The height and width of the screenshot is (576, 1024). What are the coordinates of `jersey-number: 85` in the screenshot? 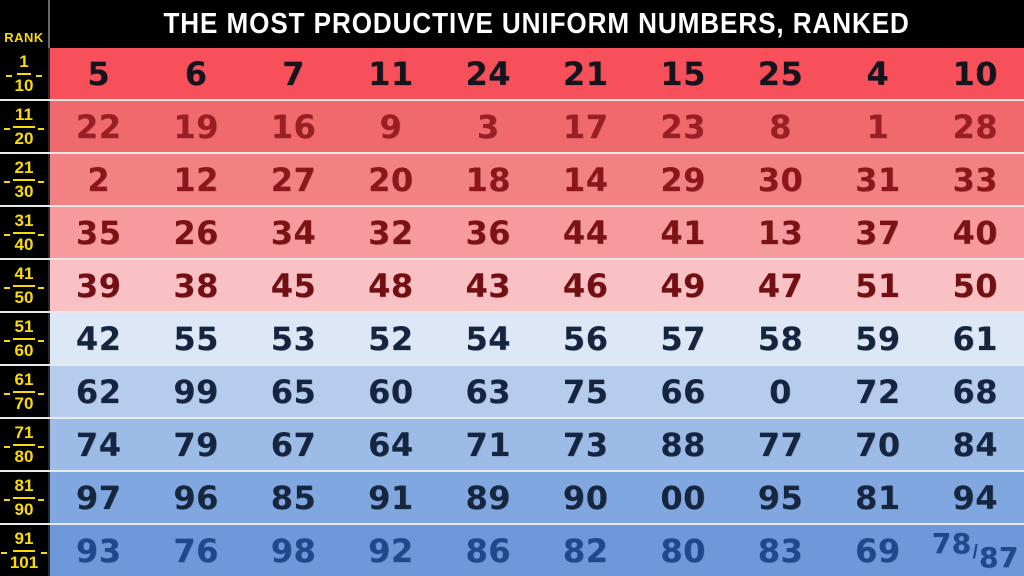 It's located at (293, 497).